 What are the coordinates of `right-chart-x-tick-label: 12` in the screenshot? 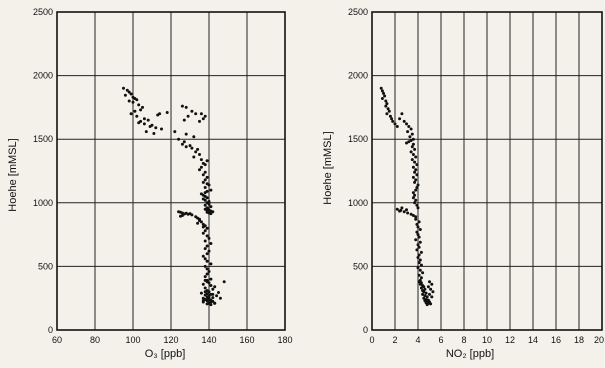 It's located at (510, 340).